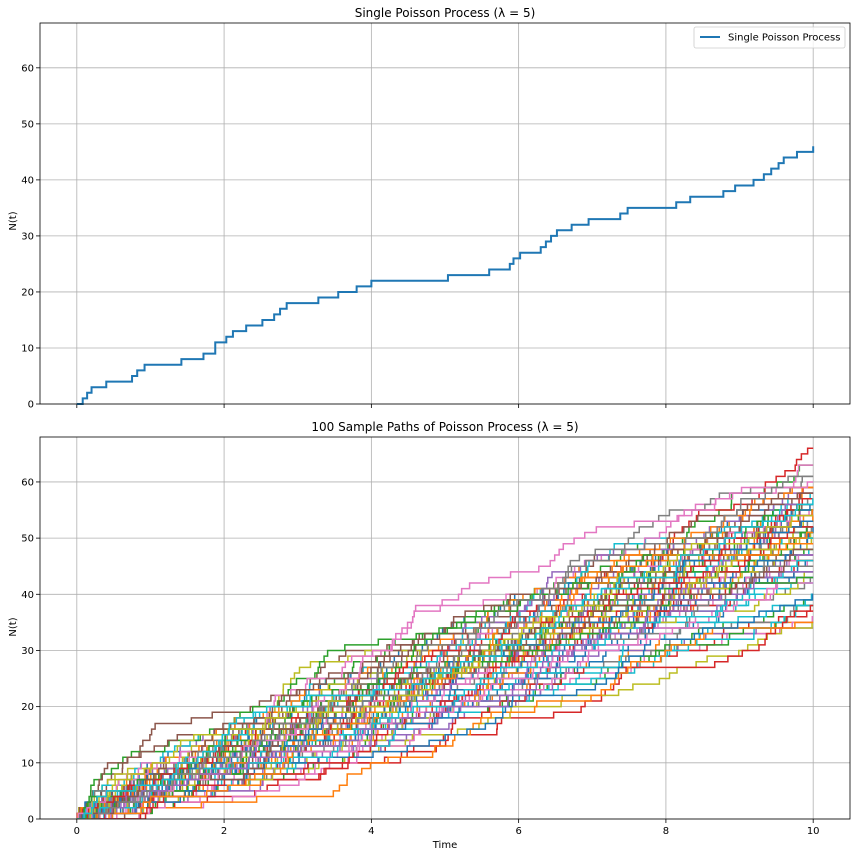 The image size is (856, 856). Describe the element at coordinates (813, 831) in the screenshot. I see `x-tick-label: 10` at that location.